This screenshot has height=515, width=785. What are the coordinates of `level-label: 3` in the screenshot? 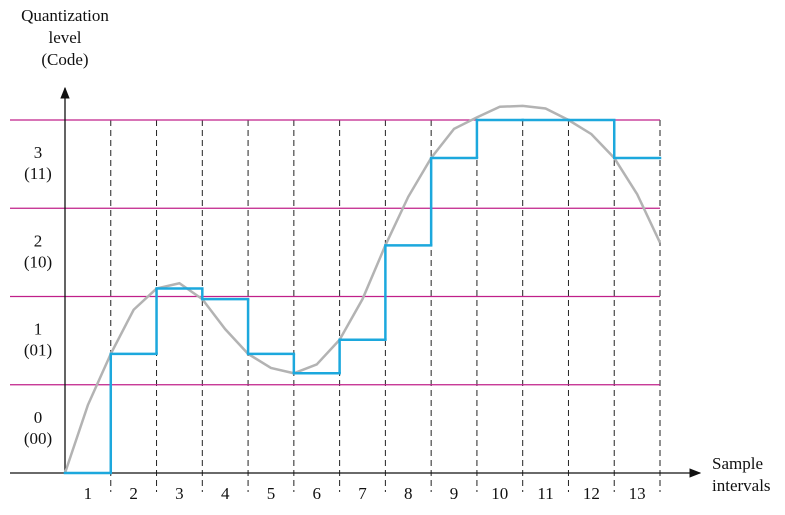 It's located at (38, 152).